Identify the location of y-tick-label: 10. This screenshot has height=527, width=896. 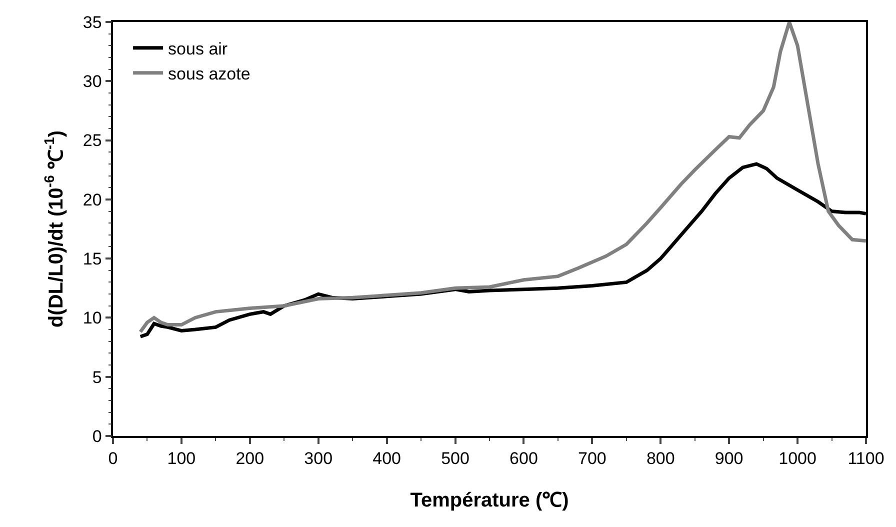
(92, 318).